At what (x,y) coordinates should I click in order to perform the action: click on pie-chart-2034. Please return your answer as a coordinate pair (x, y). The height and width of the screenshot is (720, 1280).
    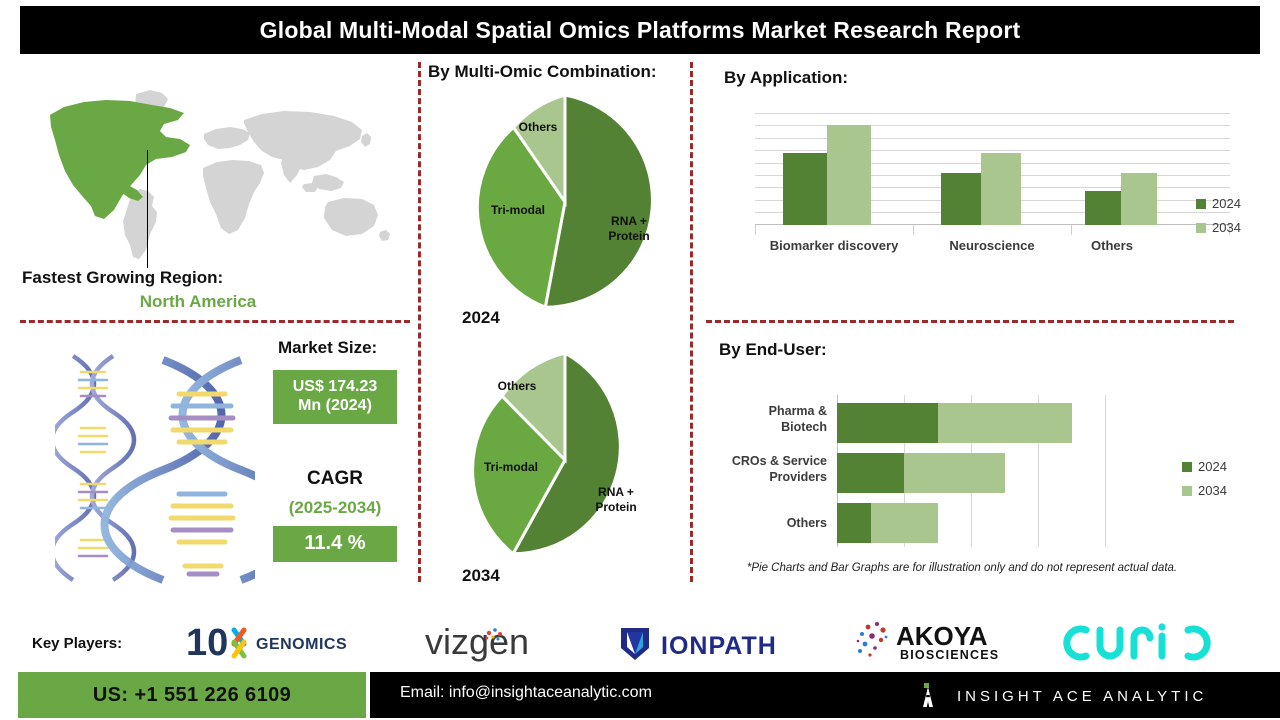
    Looking at the image, I should click on (565, 460).